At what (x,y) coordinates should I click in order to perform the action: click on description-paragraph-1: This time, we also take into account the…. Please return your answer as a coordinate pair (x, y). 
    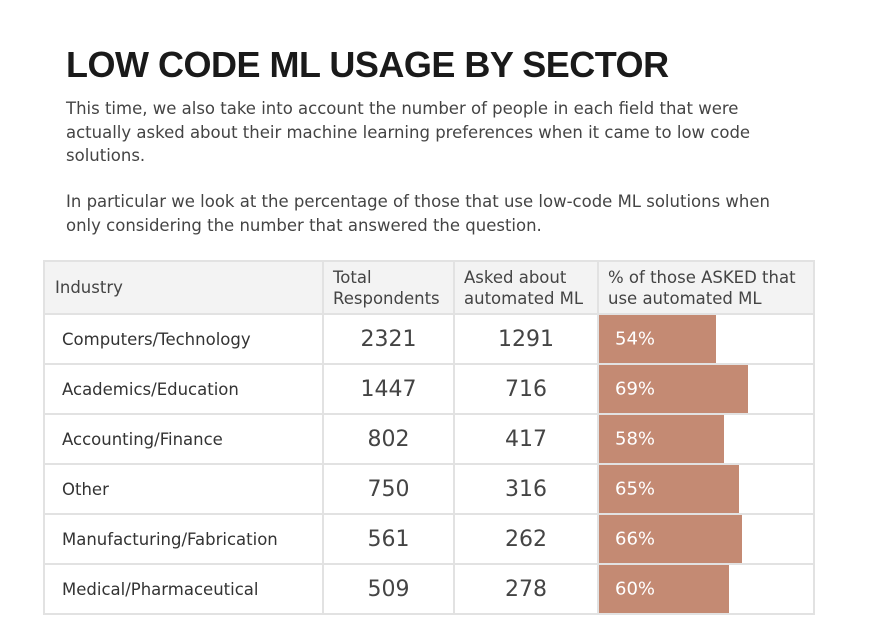
    Looking at the image, I should click on (408, 132).